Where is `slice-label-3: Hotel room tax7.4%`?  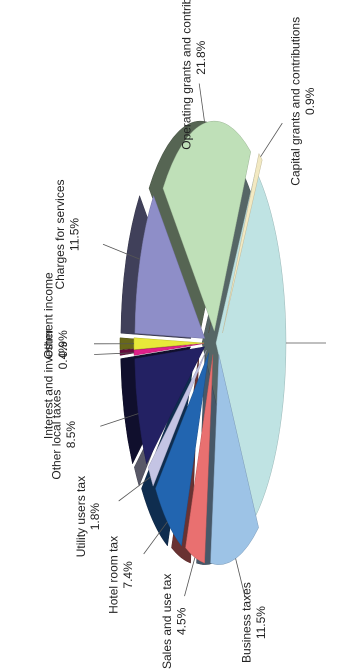
slice-label-3: Hotel room tax7.4% is located at coordinates (121, 575).